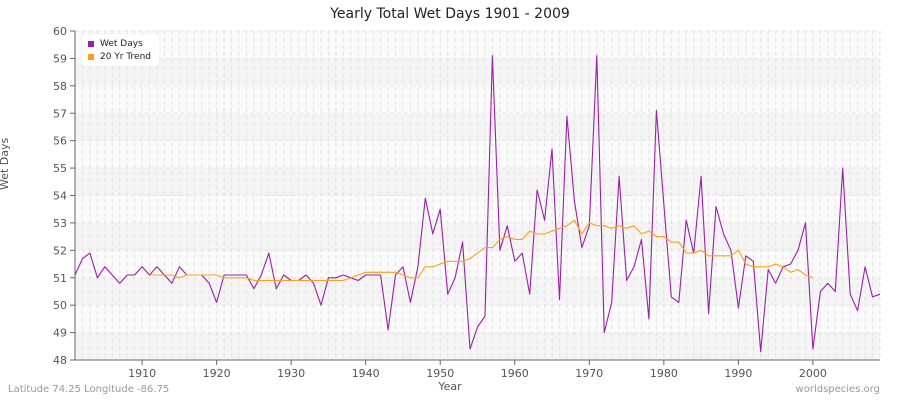  Describe the element at coordinates (60, 141) in the screenshot. I see `svg-text: 56` at that location.